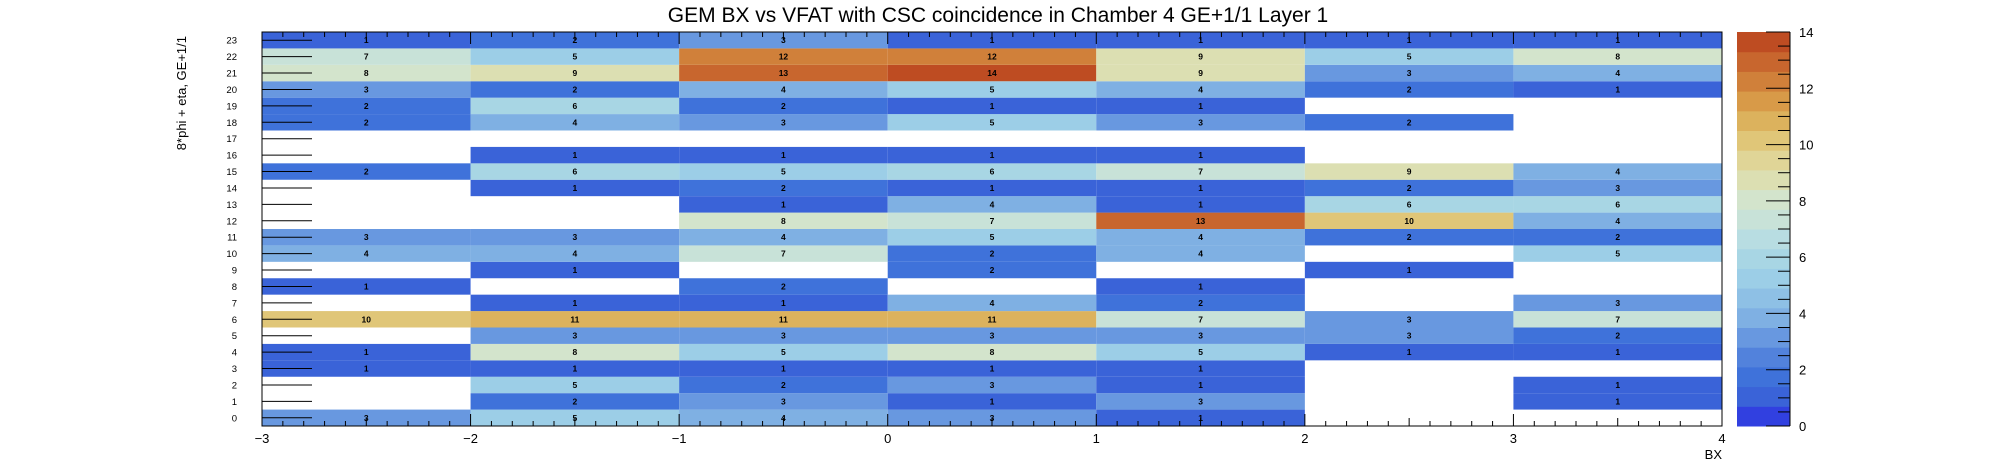  Describe the element at coordinates (234, 271) in the screenshot. I see `y-tick-label: 9` at that location.